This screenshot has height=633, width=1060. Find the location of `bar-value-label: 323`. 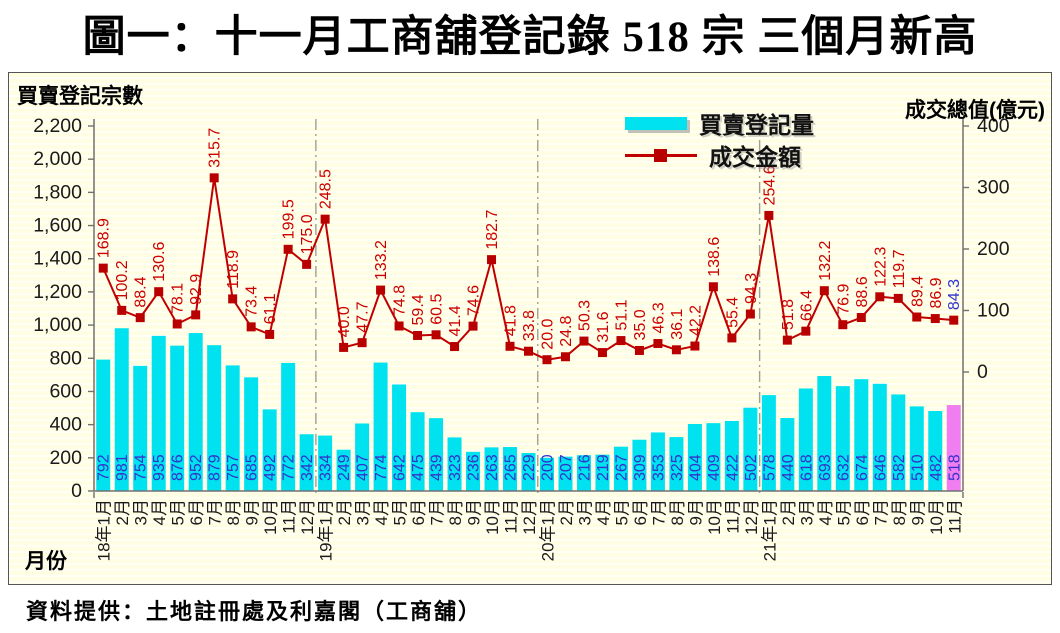

bar-value-label: 323 is located at coordinates (455, 467).